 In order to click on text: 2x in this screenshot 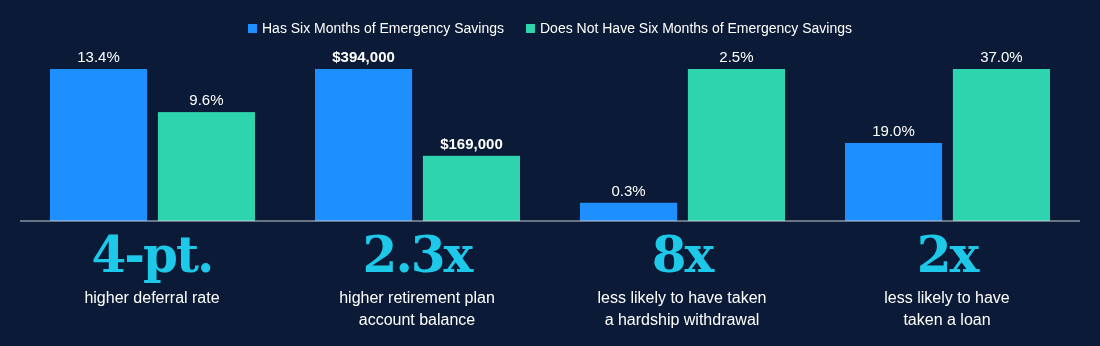, I will do `click(948, 254)`.